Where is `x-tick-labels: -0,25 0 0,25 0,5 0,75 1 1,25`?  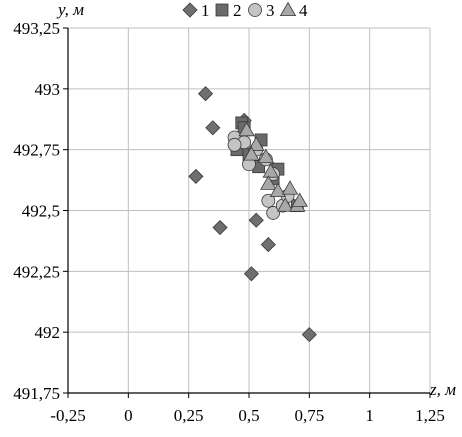 x-tick-labels: -0,25 0 0,25 0,5 0,75 1 1,25 is located at coordinates (247, 415).